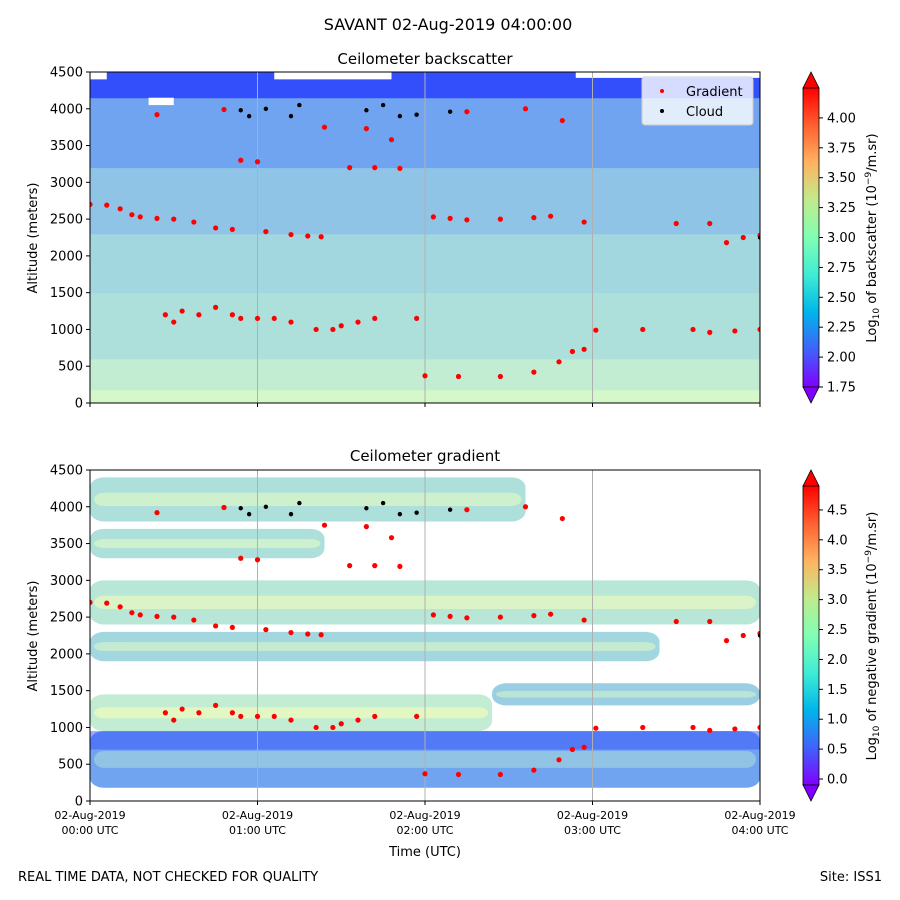 Image resolution: width=900 pixels, height=900 pixels. I want to click on backscatter-colorbar-extend-min, so click(811, 395).